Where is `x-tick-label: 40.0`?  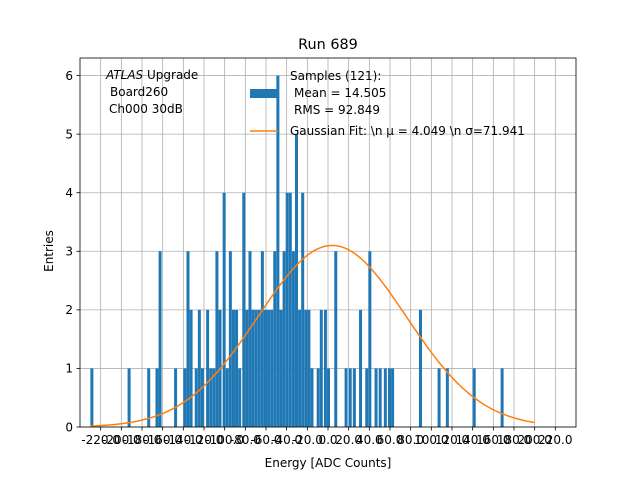
x-tick-label: 40.0 is located at coordinates (369, 440).